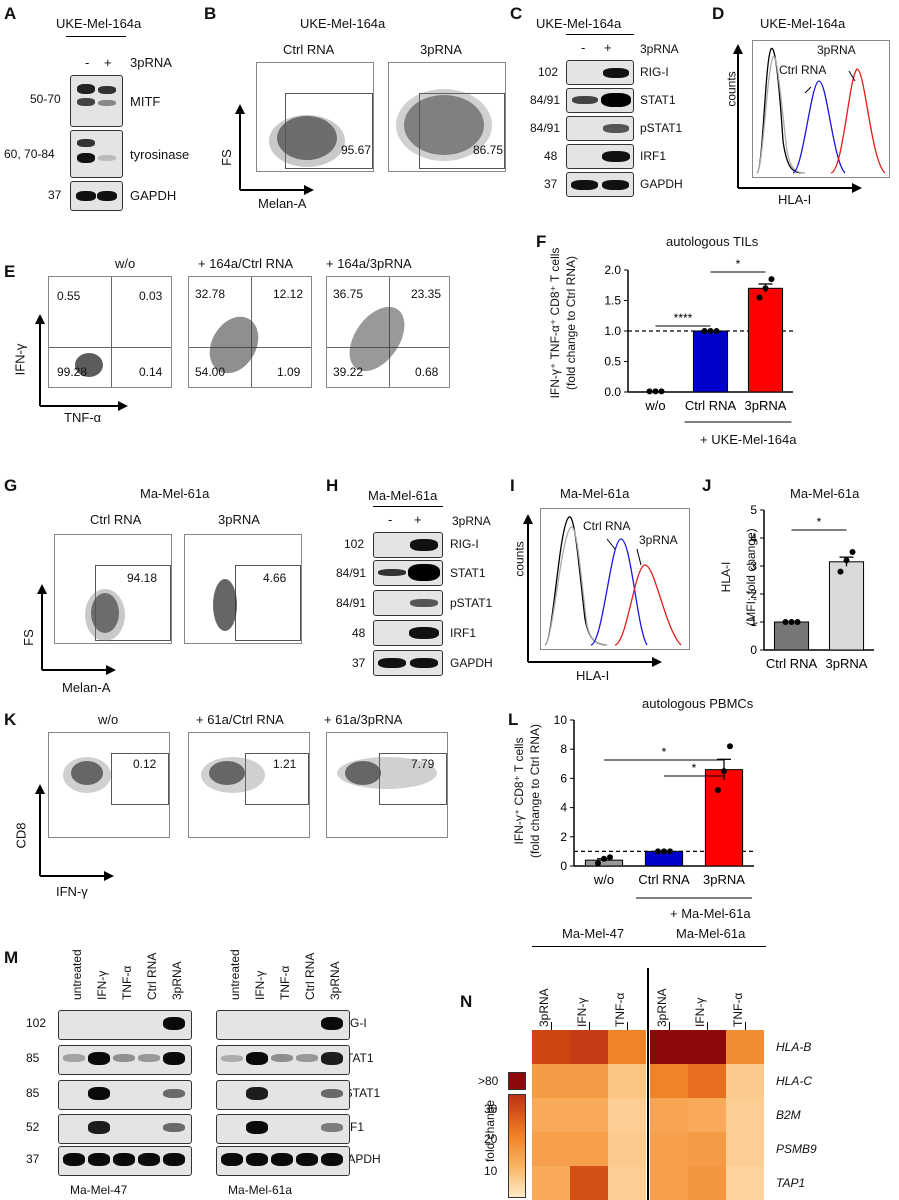 The image size is (899, 1200). I want to click on category-label: 3pRNA, so click(847, 663).